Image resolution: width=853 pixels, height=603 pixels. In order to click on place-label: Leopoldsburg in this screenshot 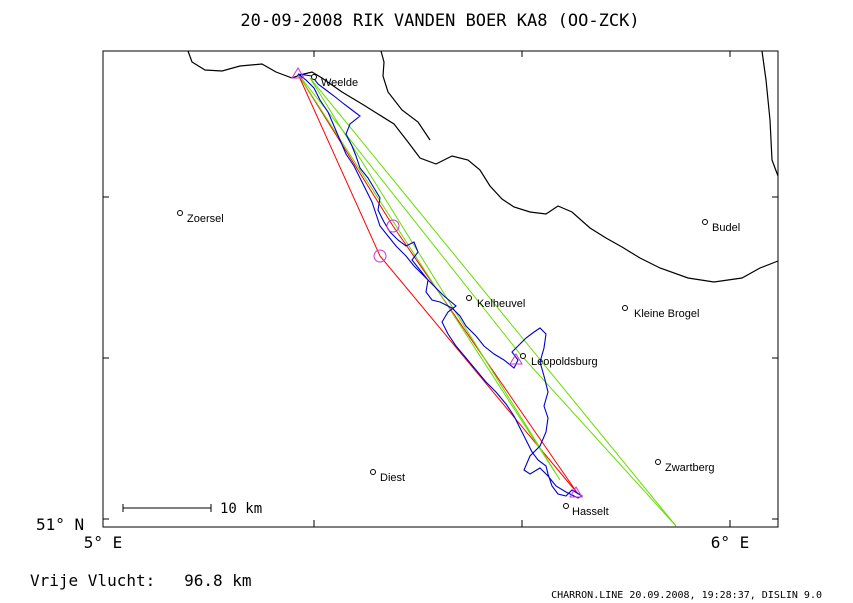, I will do `click(564, 362)`.